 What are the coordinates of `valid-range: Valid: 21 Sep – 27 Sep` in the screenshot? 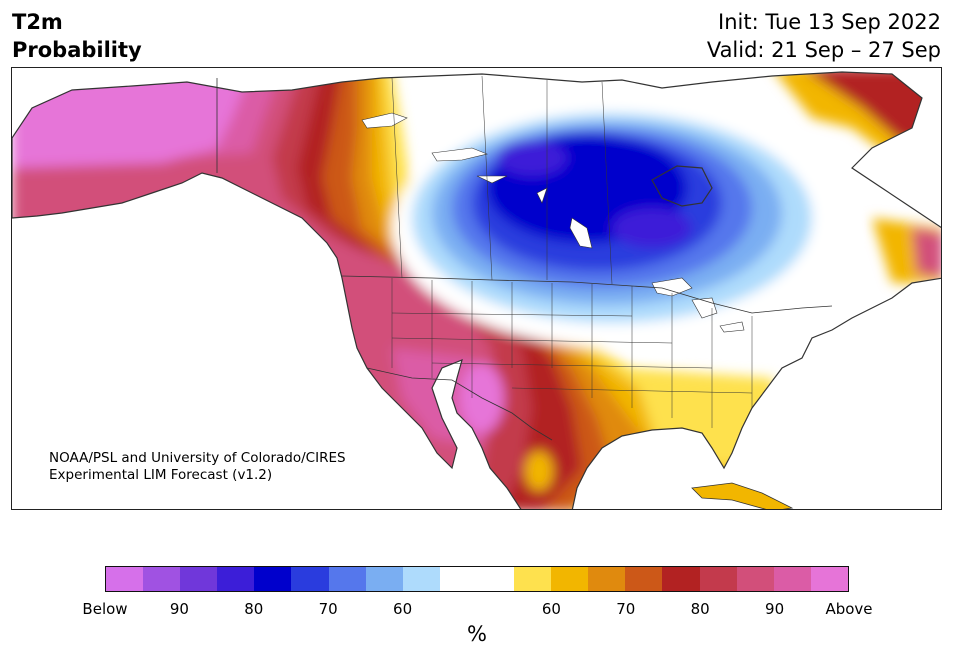 It's located at (823, 50).